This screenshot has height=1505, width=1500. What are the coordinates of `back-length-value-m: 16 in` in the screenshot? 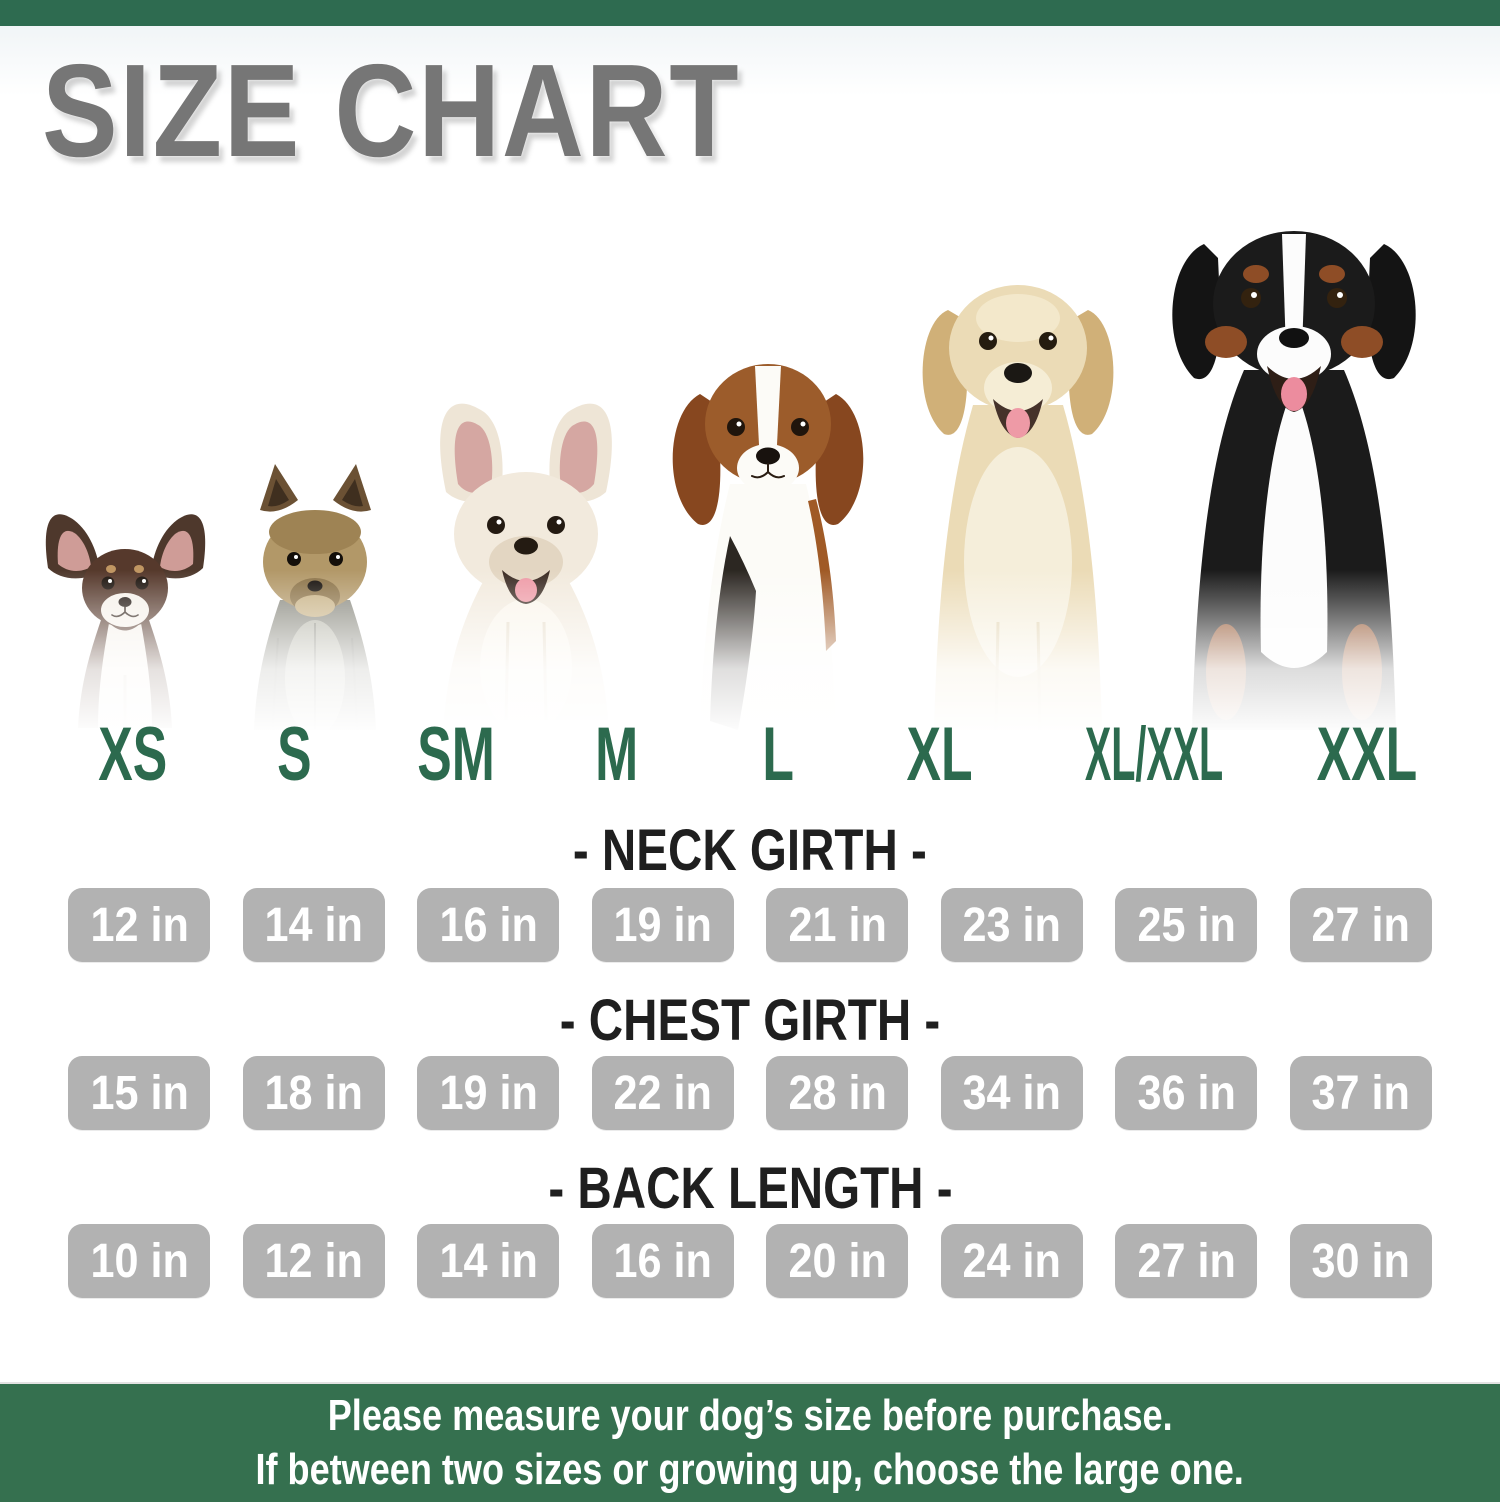 It's located at (662, 1261).